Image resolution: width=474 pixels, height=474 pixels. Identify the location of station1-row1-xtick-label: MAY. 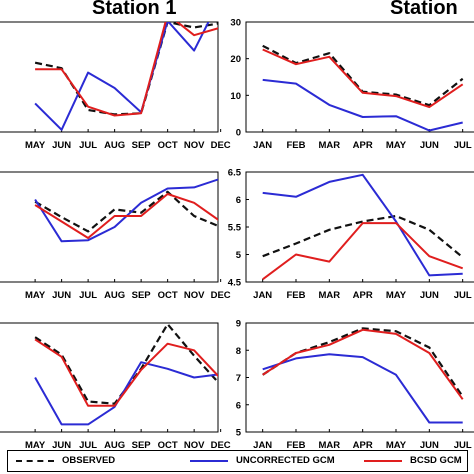
(35, 145).